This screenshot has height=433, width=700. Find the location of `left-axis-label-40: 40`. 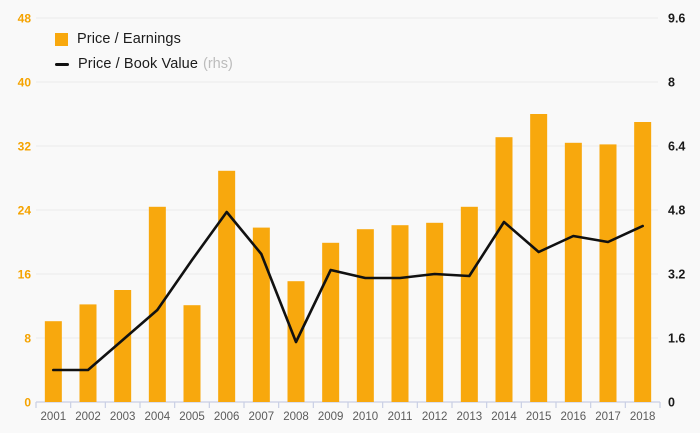

left-axis-label-40: 40 is located at coordinates (25, 83).